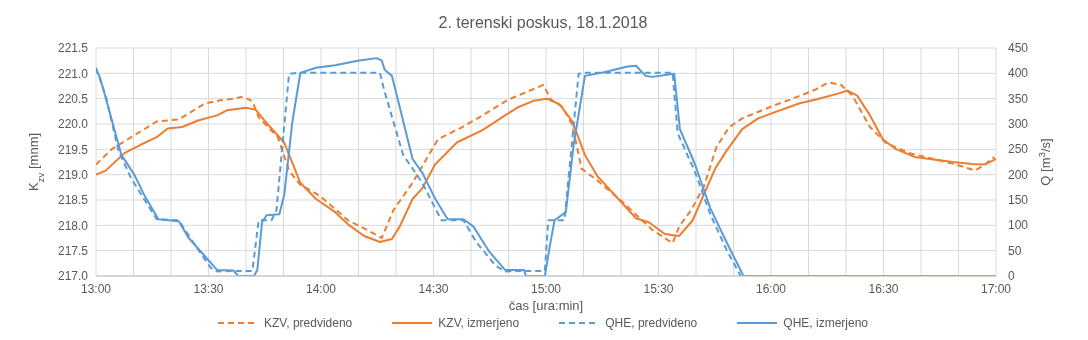  Describe the element at coordinates (543, 23) in the screenshot. I see `chart-title: 2. terenski poskus, 18.1.2018` at that location.